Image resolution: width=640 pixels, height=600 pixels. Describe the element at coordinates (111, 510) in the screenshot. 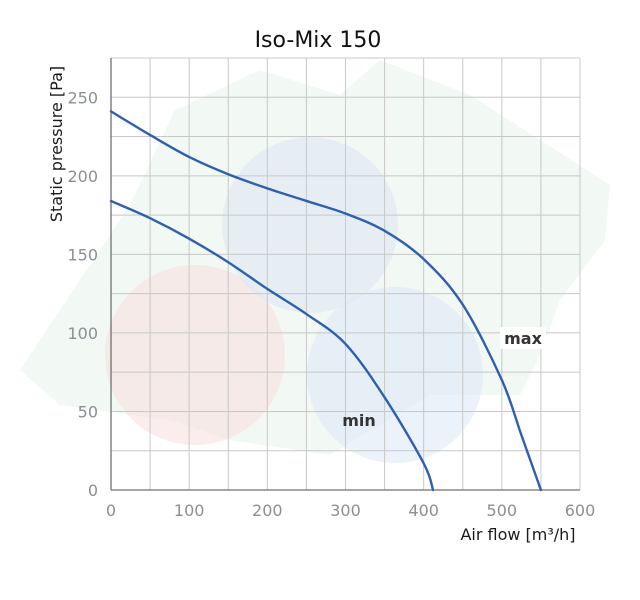

I see `x-tick-label: 0` at that location.